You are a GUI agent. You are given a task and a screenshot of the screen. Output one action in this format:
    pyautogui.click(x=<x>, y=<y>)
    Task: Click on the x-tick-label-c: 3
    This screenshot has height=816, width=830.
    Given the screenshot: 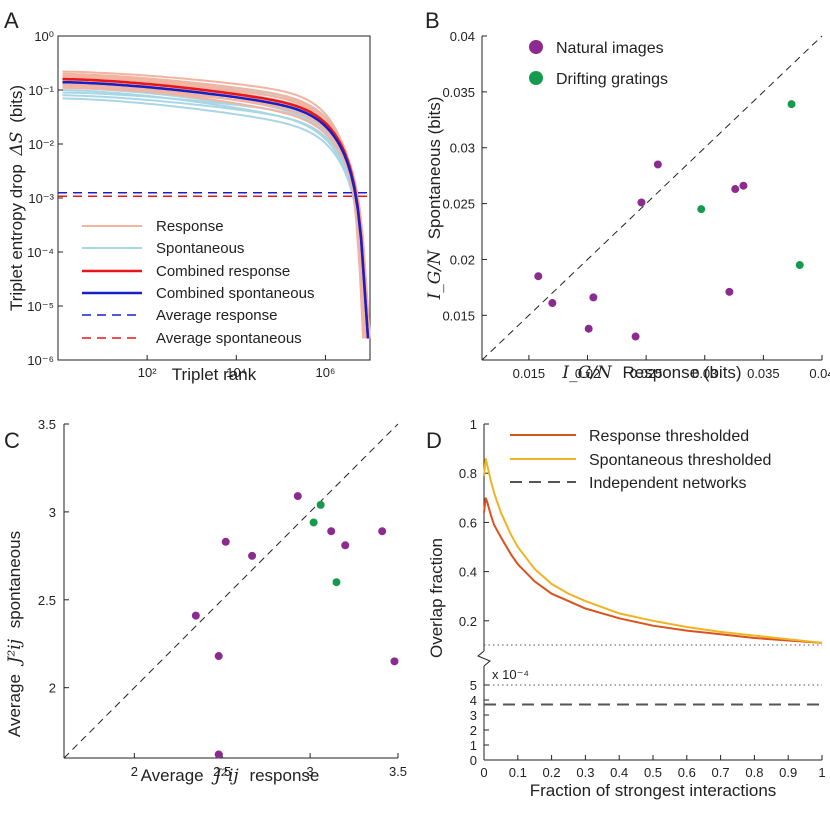 What is the action you would take?
    pyautogui.click(x=309, y=771)
    